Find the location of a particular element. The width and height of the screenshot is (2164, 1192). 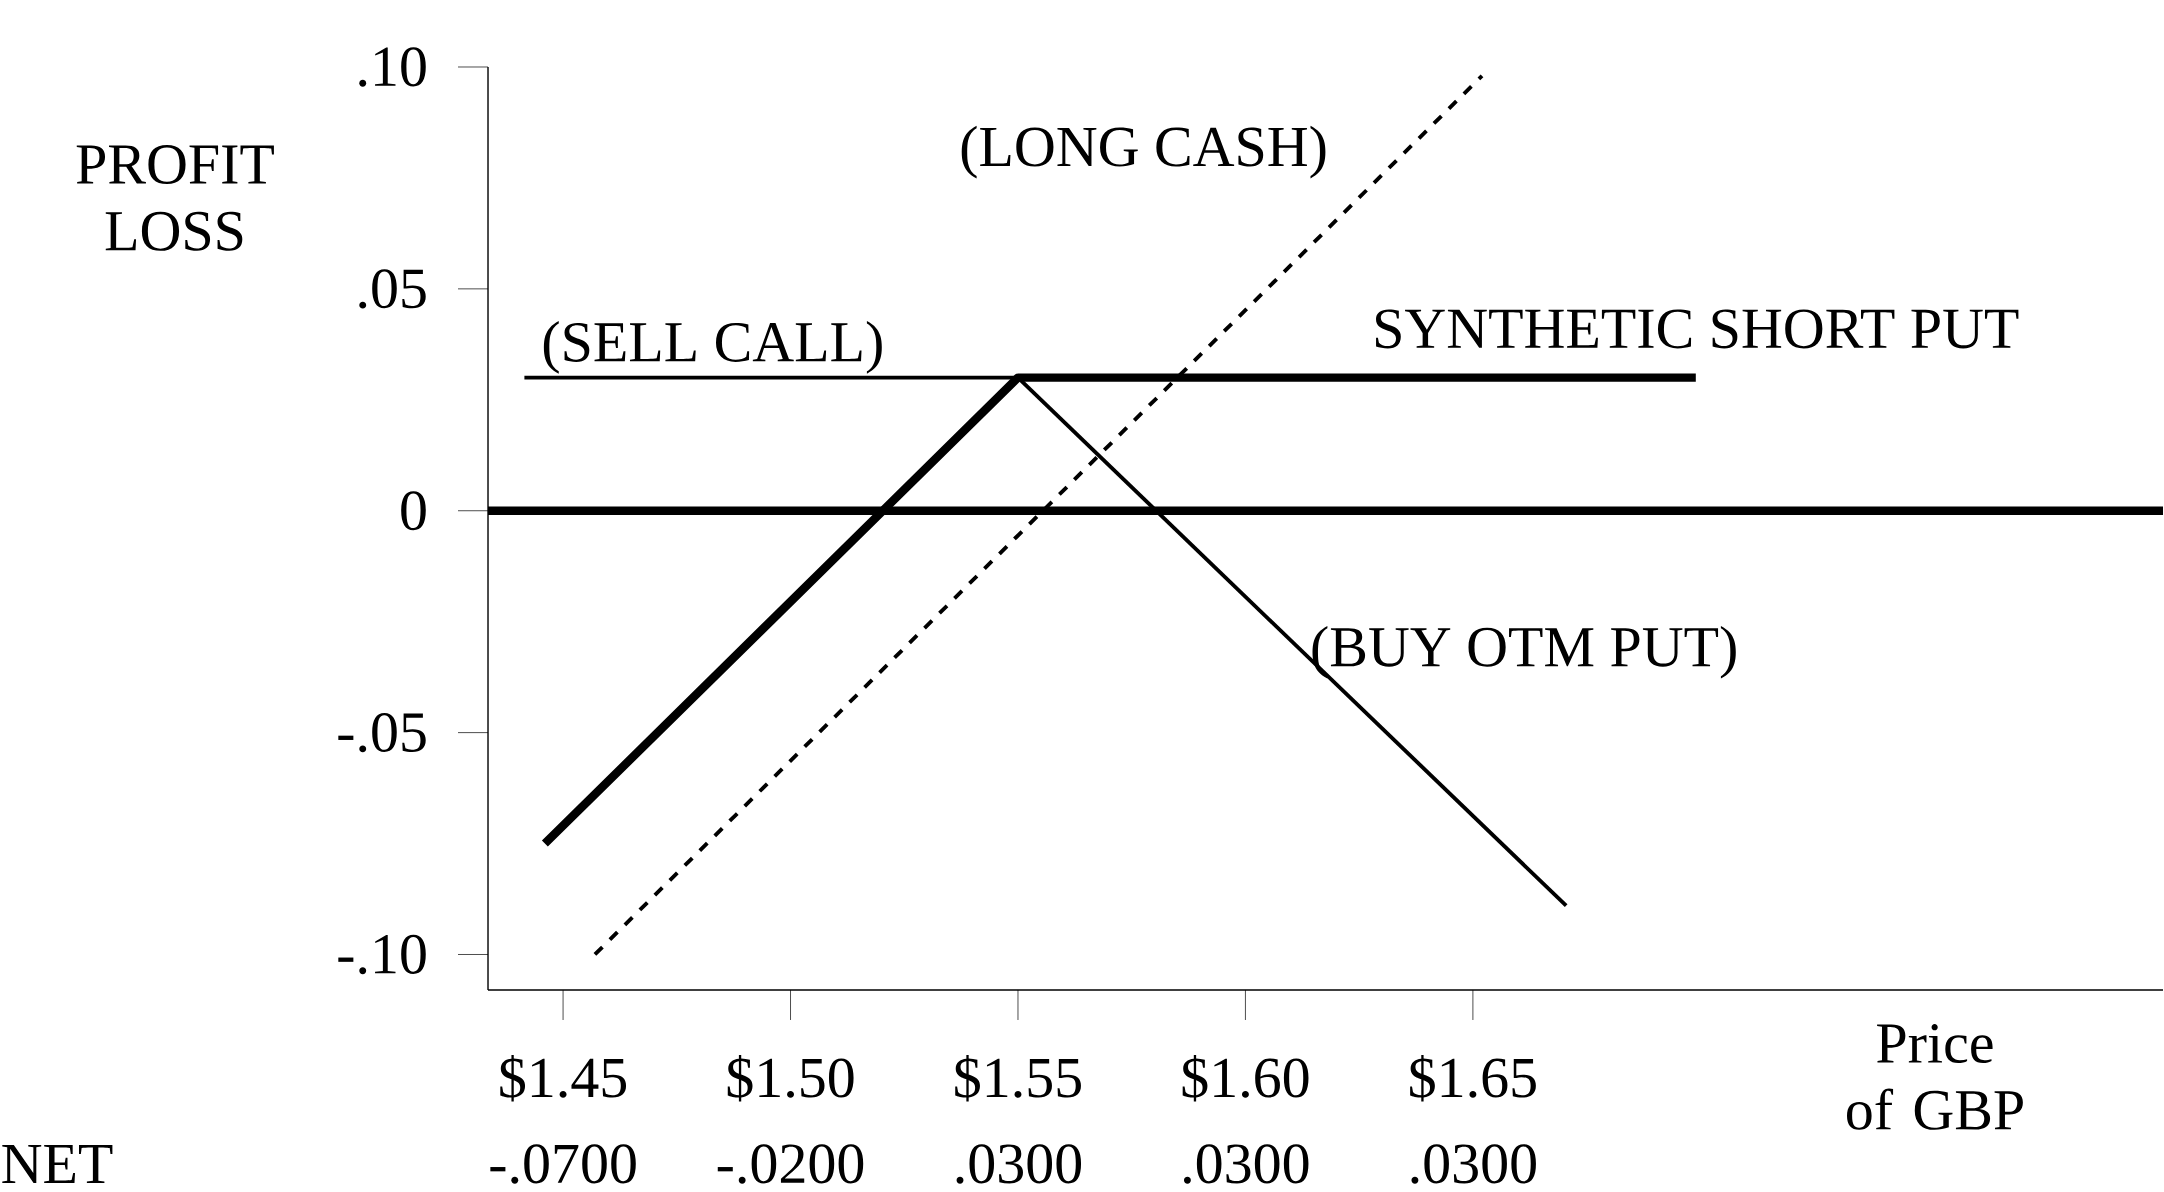

y-axis-title: PROFIT LOSS is located at coordinates (175, 198).